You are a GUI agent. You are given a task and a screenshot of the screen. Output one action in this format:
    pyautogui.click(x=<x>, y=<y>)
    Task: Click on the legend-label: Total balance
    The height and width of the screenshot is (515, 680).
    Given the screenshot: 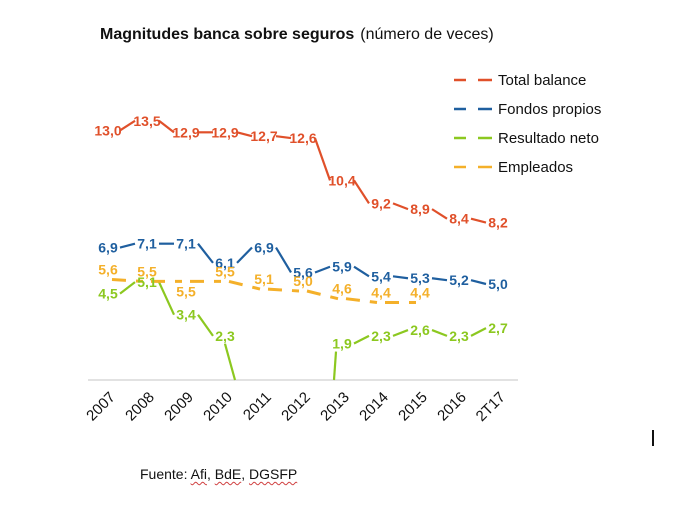 What is the action you would take?
    pyautogui.click(x=542, y=80)
    